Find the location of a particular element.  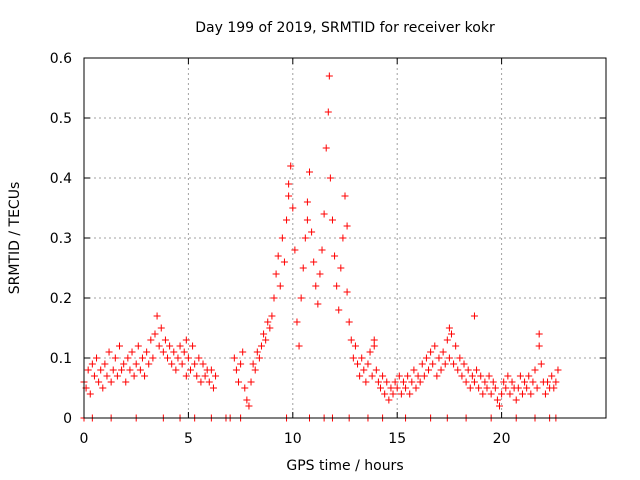

x-tick-label: 0 is located at coordinates (84, 439).